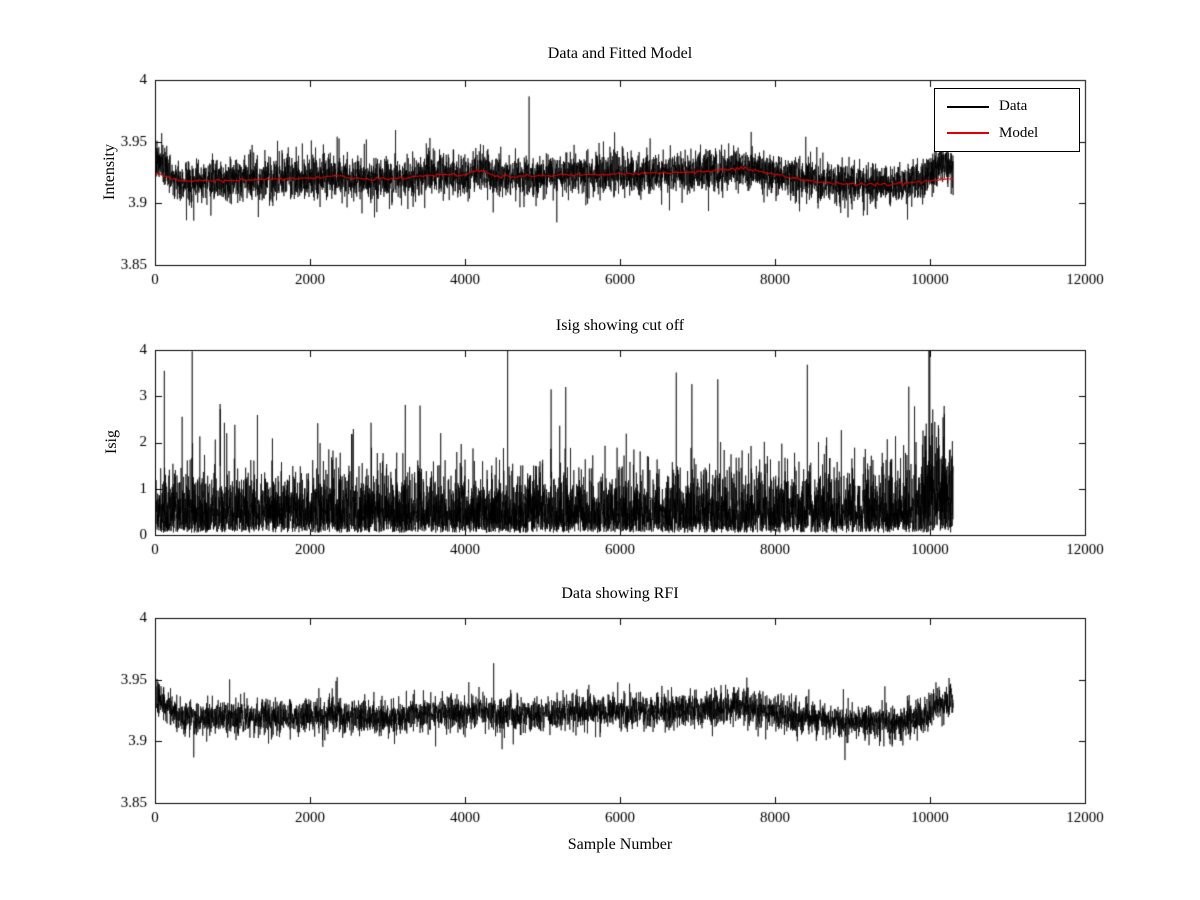 The height and width of the screenshot is (900, 1200). What do you see at coordinates (620, 593) in the screenshot?
I see `chart-title-data-showing-rfi: Data showing RFI` at bounding box center [620, 593].